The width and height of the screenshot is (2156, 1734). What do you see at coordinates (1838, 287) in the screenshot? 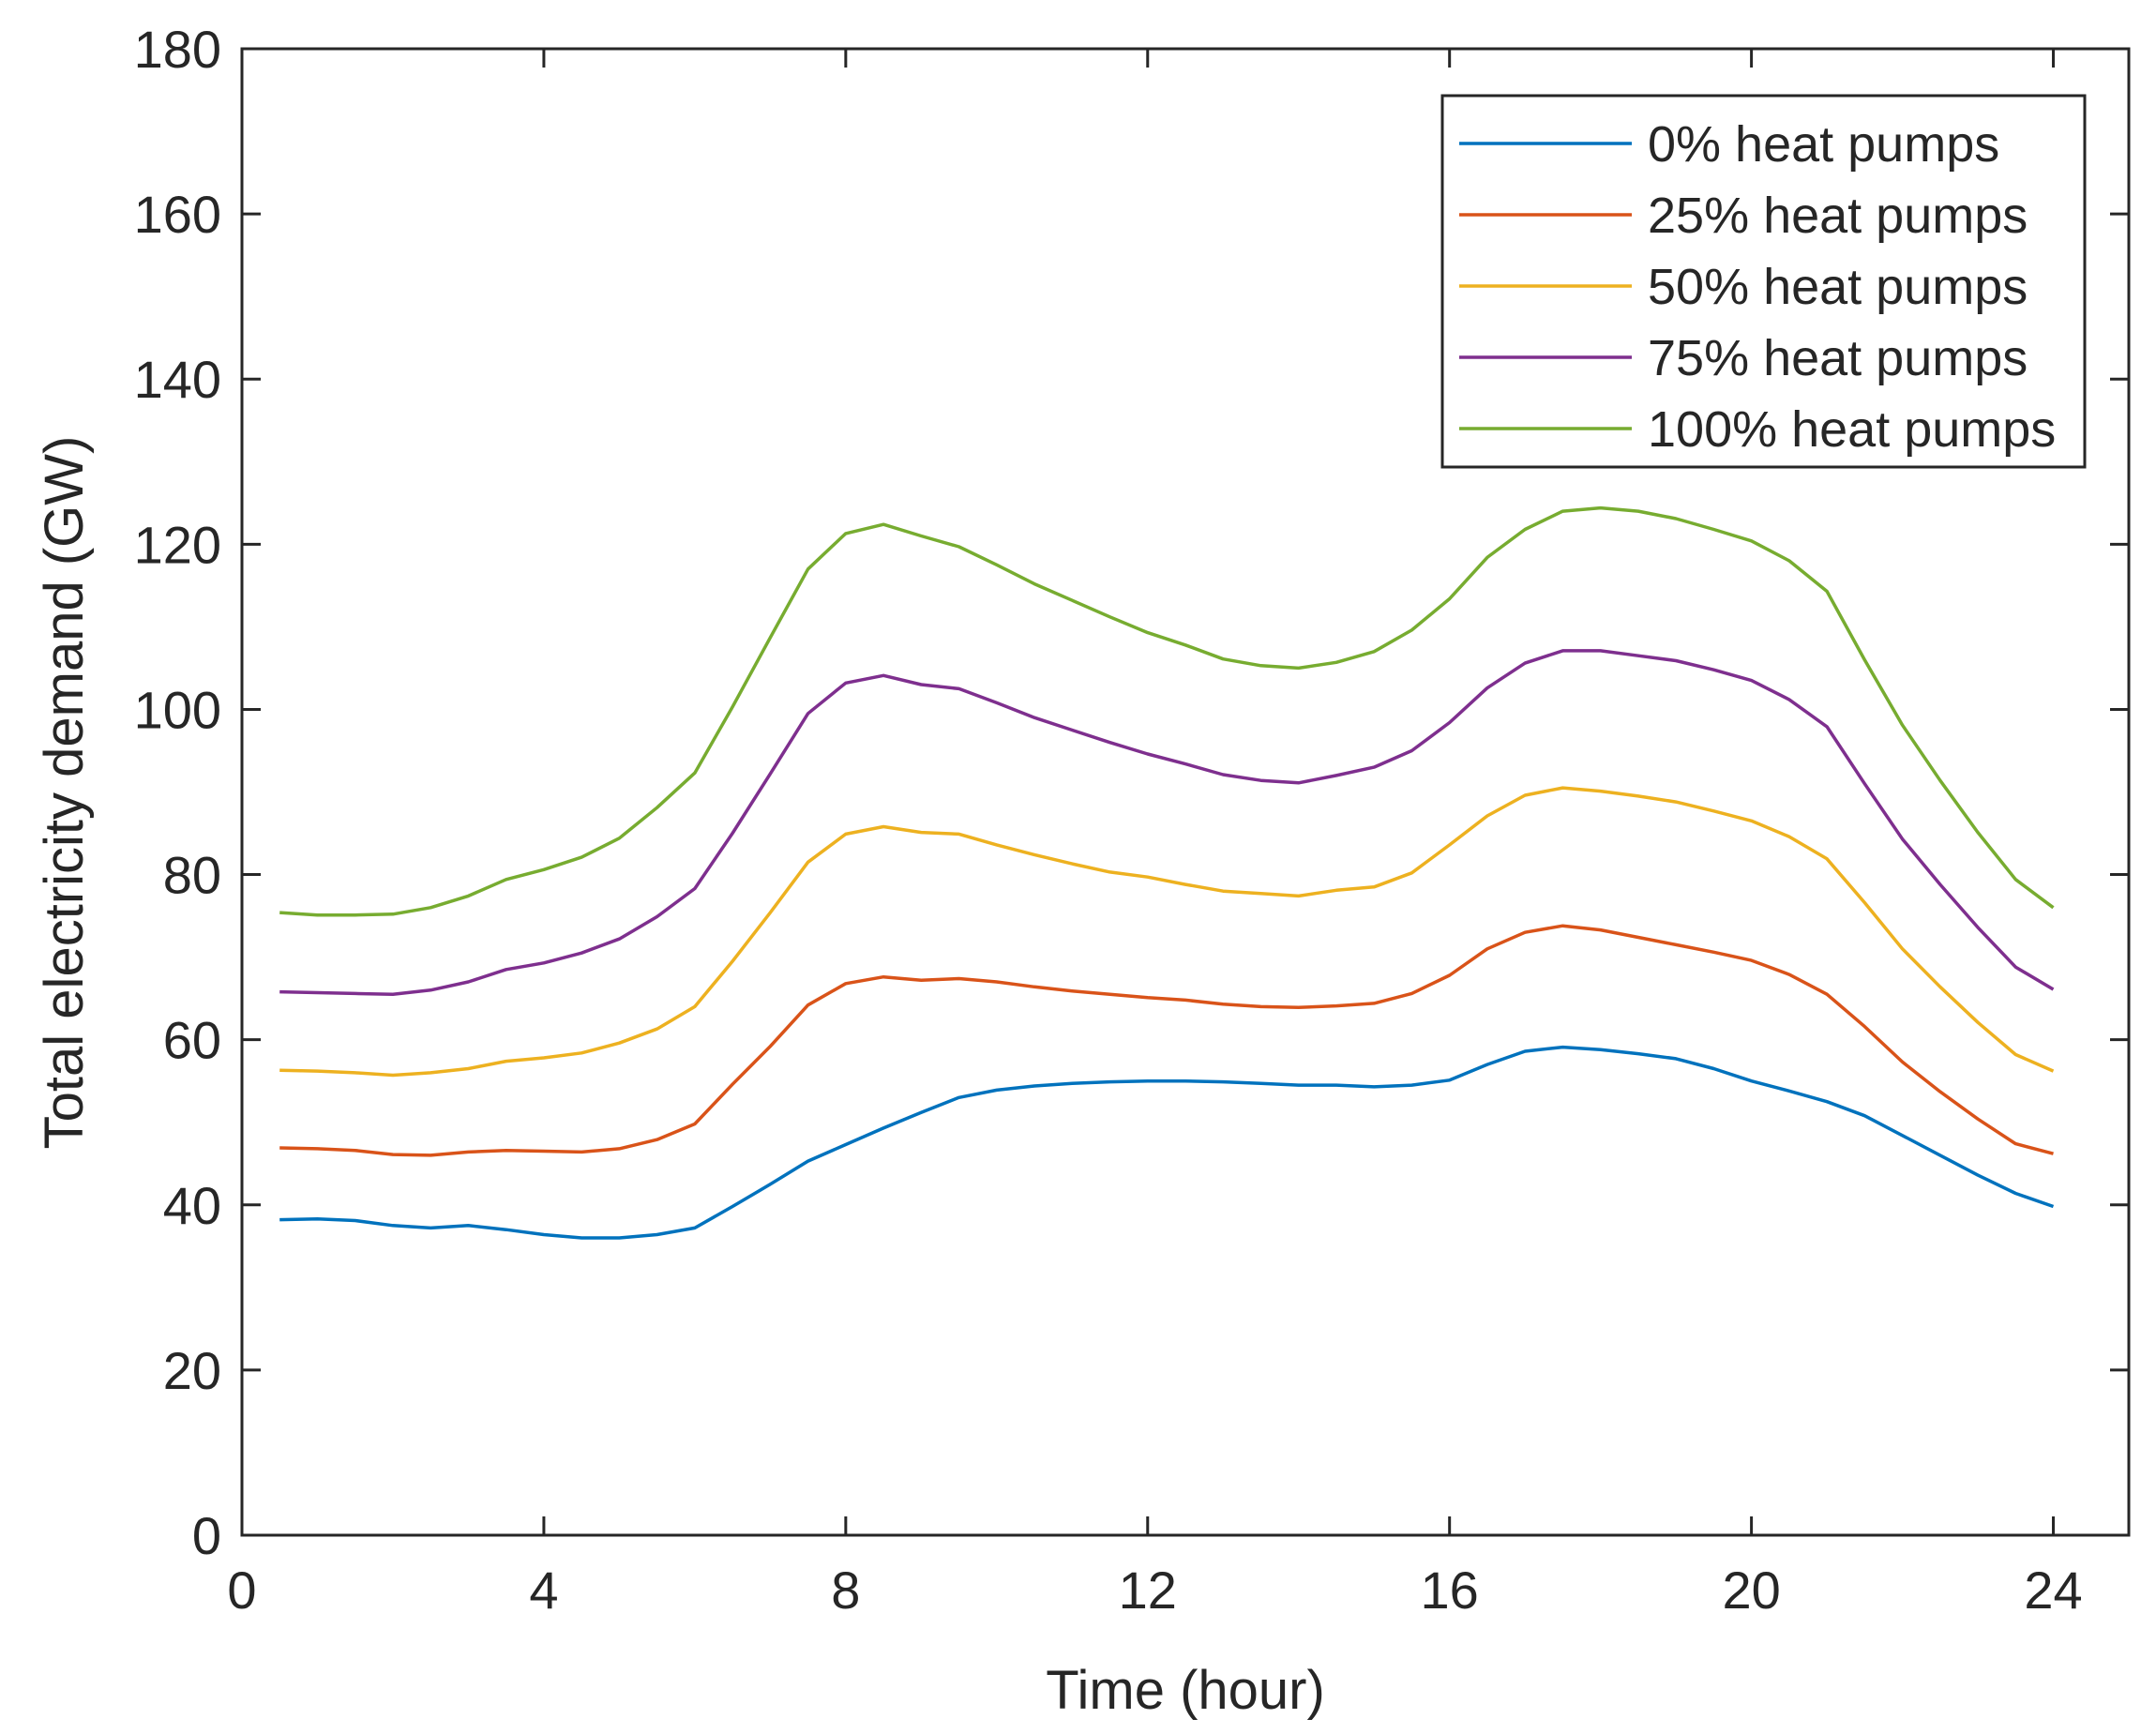
I see `legend-label-2: 50% heat pumps` at bounding box center [1838, 287].